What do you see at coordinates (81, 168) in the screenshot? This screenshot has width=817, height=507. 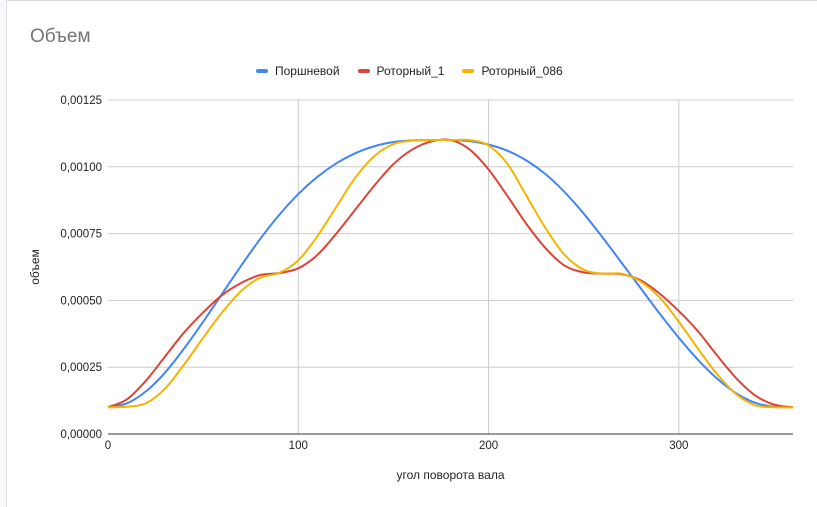 I see `y-tick-label: 0,00100` at bounding box center [81, 168].